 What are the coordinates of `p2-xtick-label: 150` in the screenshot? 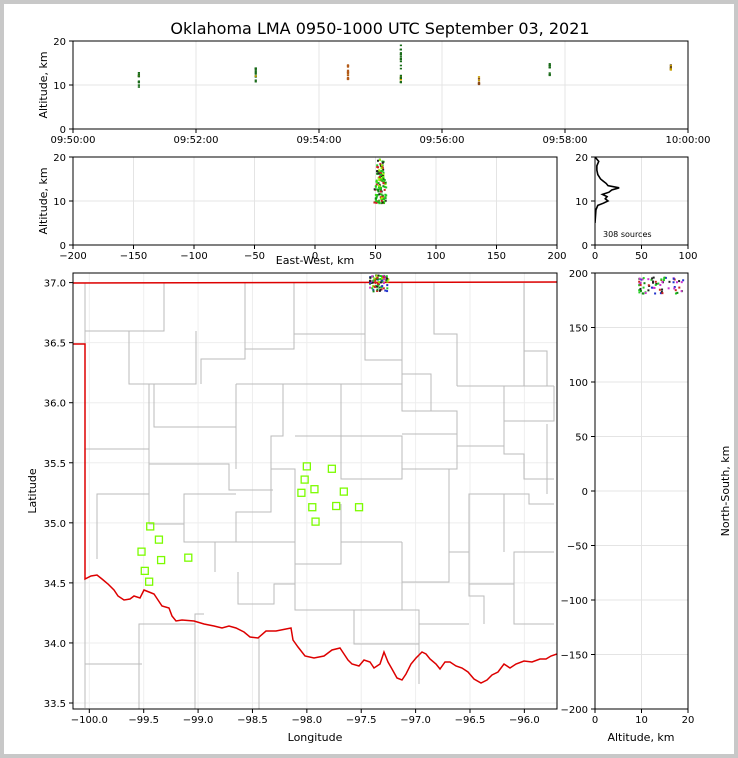 It's located at (496, 256).